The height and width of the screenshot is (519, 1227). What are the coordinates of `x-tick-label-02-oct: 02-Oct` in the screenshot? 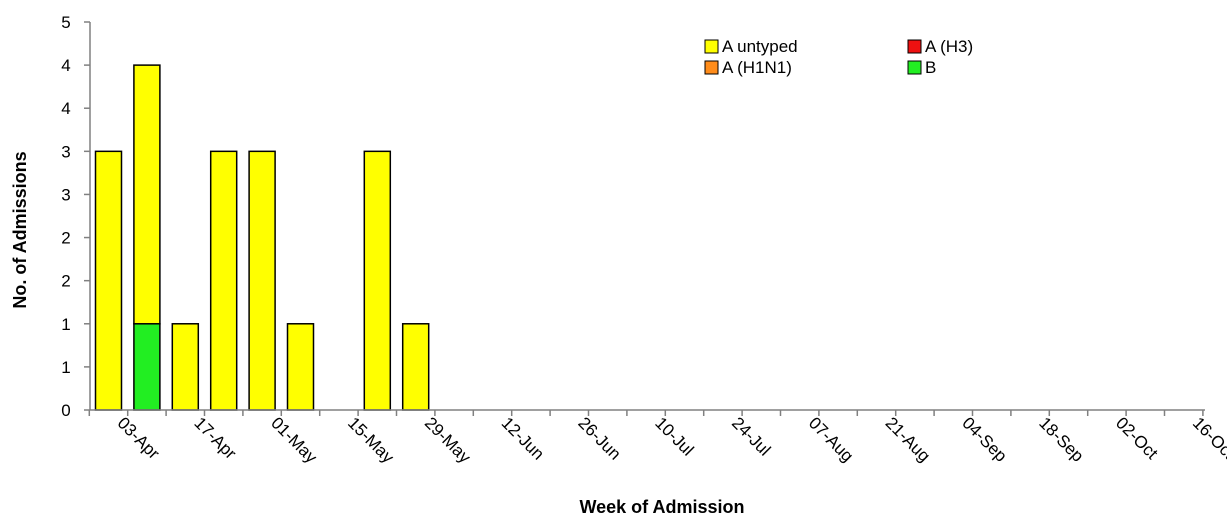 It's located at (1137, 438).